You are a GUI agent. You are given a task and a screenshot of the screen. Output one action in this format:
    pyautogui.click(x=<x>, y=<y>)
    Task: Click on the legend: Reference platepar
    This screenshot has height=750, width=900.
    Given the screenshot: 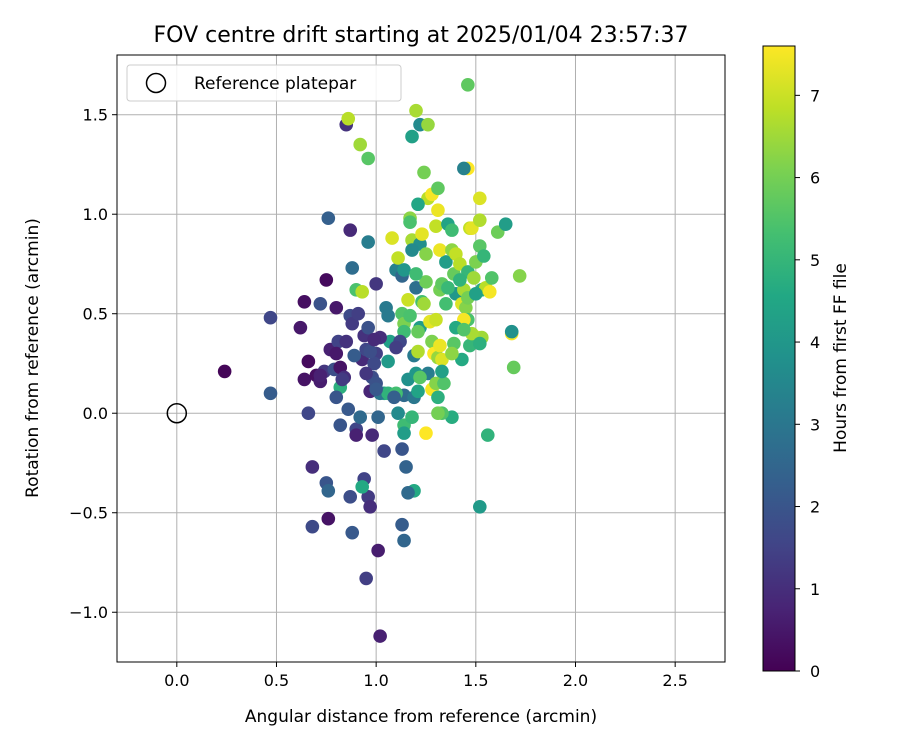 What is the action you would take?
    pyautogui.click(x=264, y=83)
    